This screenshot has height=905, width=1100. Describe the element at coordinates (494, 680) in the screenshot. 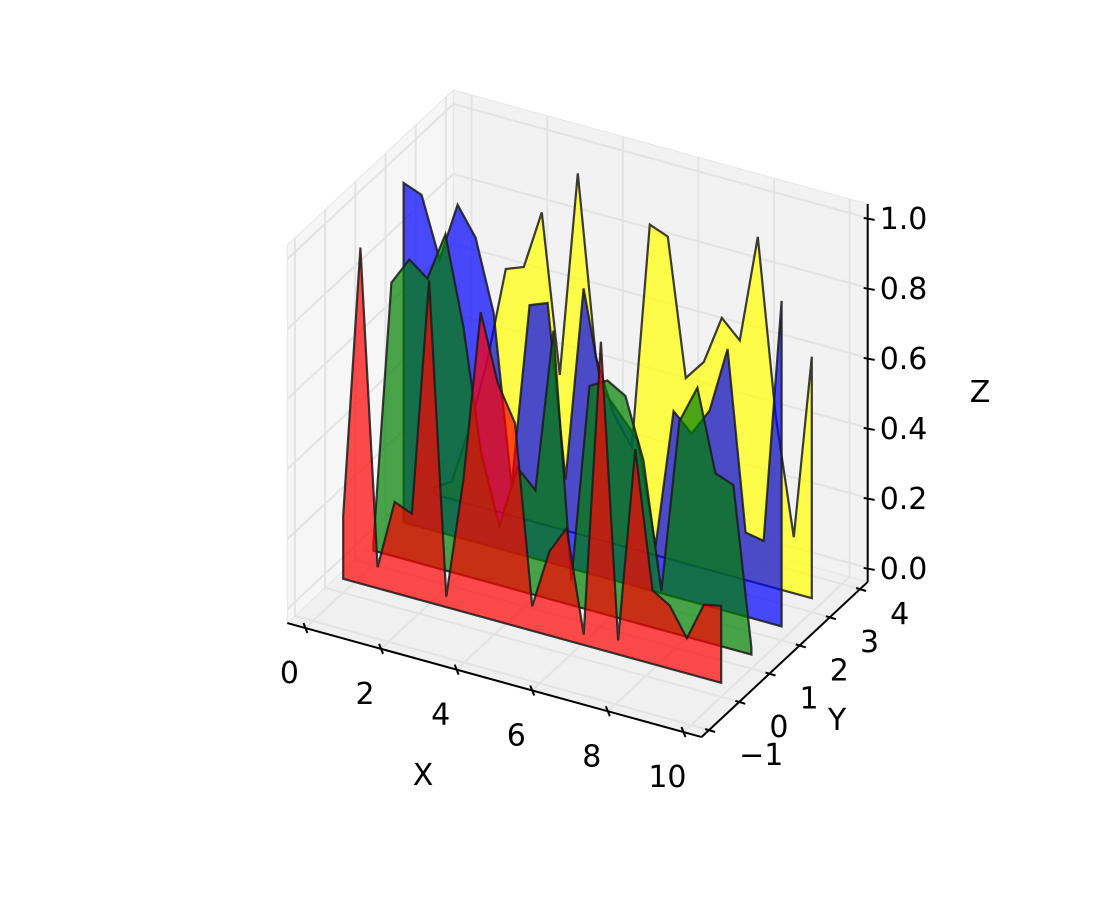

I see `x-axis-line` at that location.